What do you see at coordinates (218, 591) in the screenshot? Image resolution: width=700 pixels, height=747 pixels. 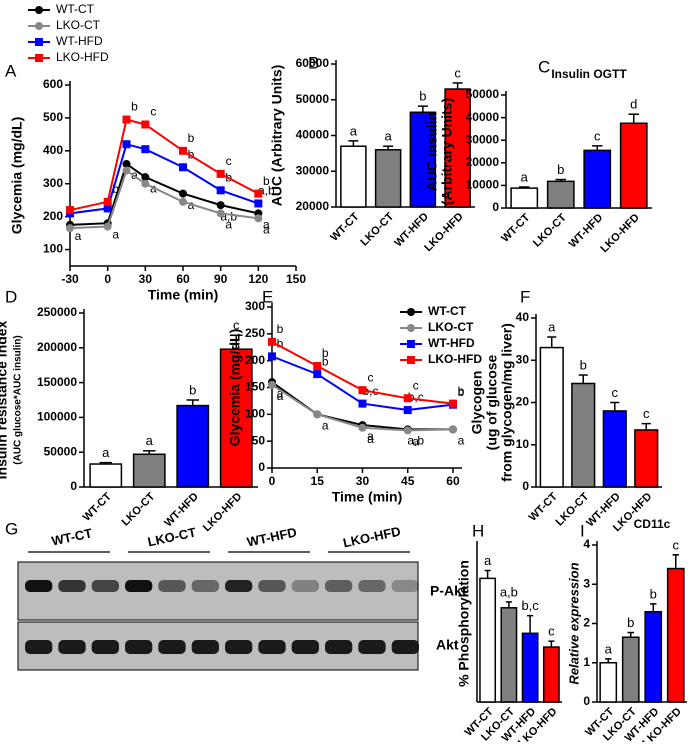 I see `blot-panel` at bounding box center [218, 591].